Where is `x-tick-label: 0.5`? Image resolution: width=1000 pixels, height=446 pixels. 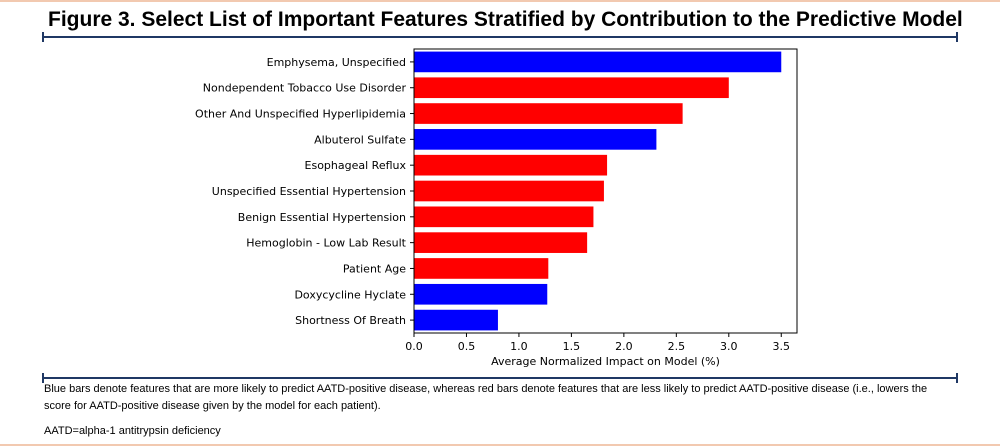 x-tick-label: 0.5 is located at coordinates (467, 346).